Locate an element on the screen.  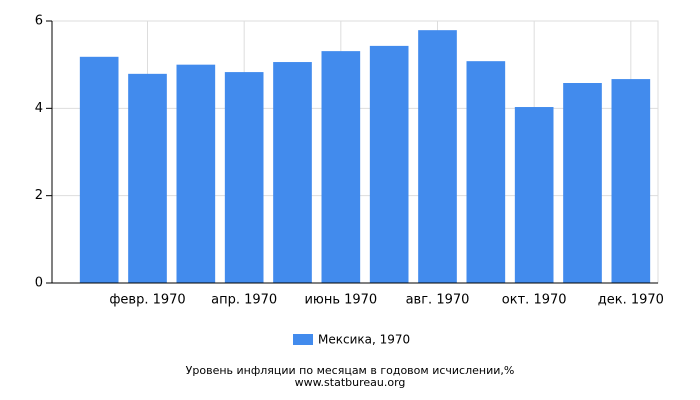
y-tick-label: 4 is located at coordinates (39, 108).